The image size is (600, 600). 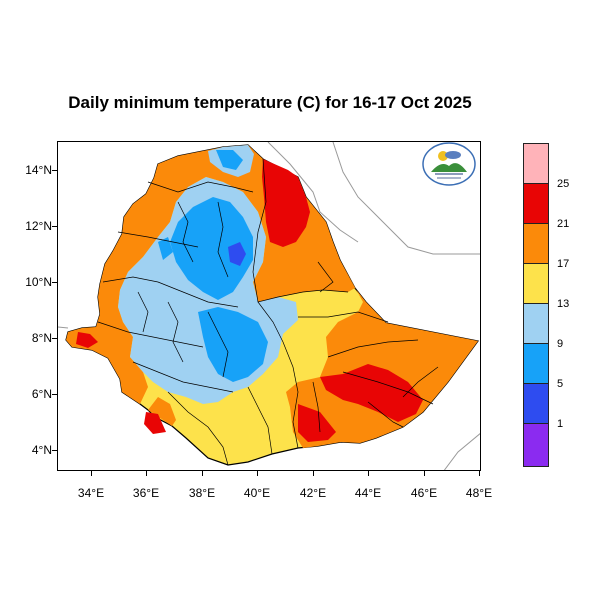 I want to click on lat-label: 6°N, so click(x=41, y=394).